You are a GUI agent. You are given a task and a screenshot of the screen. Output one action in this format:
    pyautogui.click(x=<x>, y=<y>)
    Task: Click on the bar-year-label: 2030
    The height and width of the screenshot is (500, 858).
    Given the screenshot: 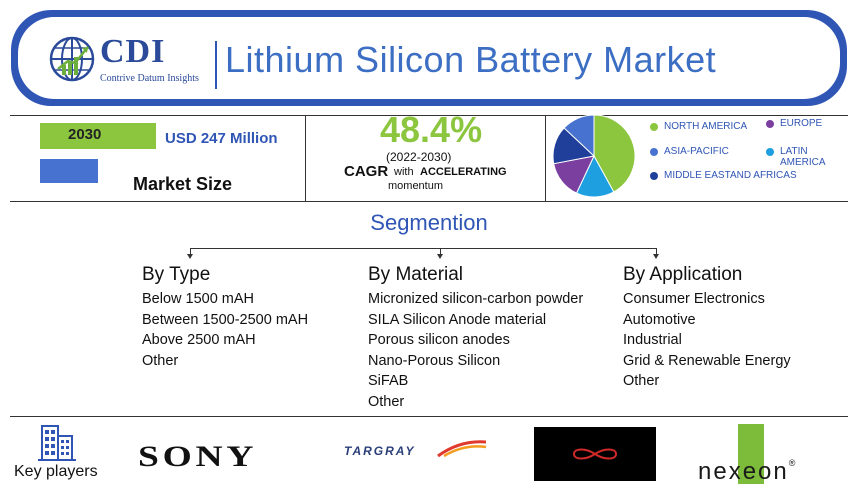 What is the action you would take?
    pyautogui.click(x=85, y=134)
    